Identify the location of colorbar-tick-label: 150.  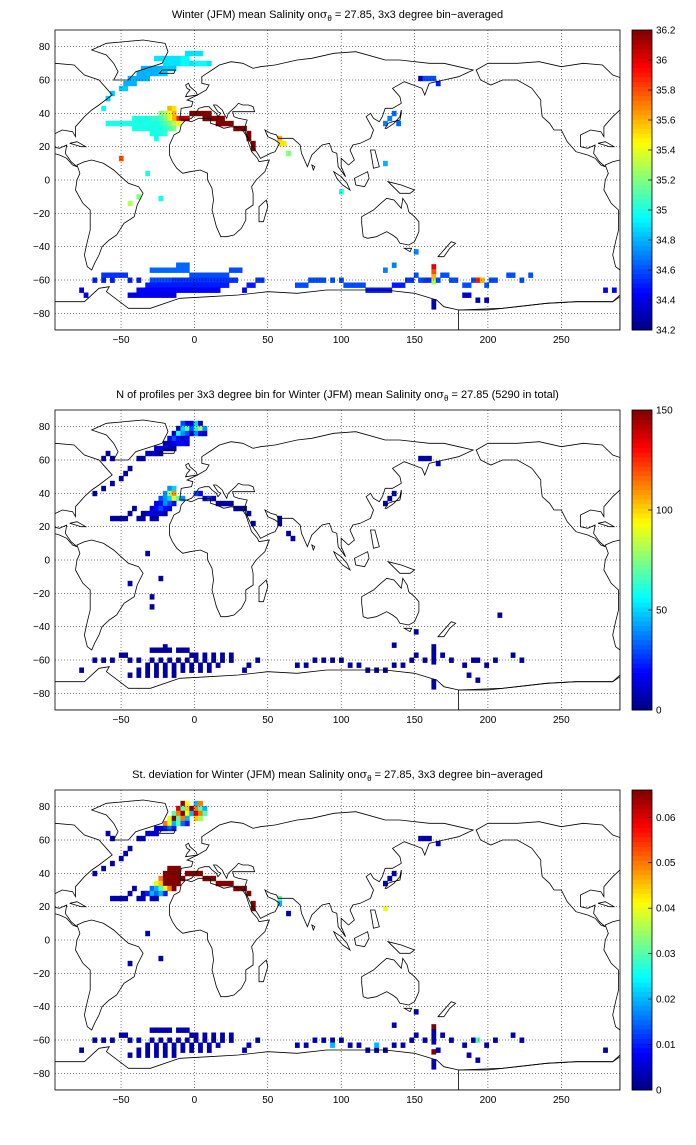
(664, 411).